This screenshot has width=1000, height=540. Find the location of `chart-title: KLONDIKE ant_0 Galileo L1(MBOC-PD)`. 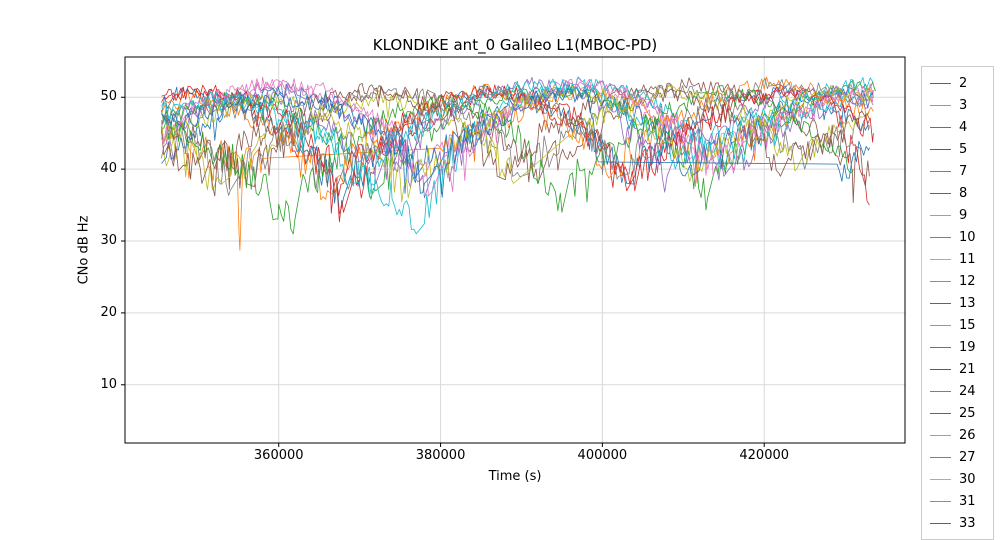

chart-title: KLONDIKE ant_0 Galileo L1(MBOC-PD) is located at coordinates (515, 45).